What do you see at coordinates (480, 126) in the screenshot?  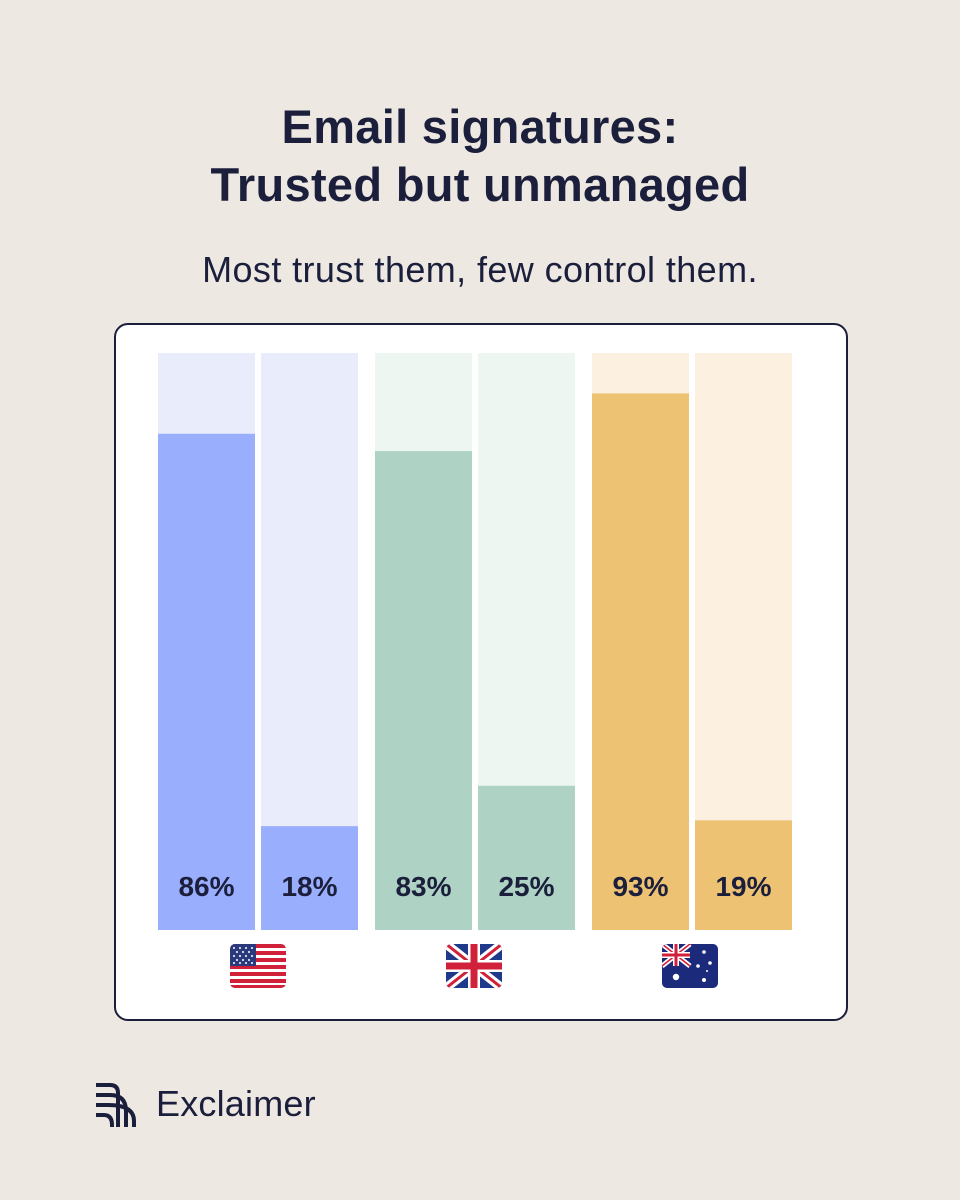 I see `title-line-1: Email signatures:` at bounding box center [480, 126].